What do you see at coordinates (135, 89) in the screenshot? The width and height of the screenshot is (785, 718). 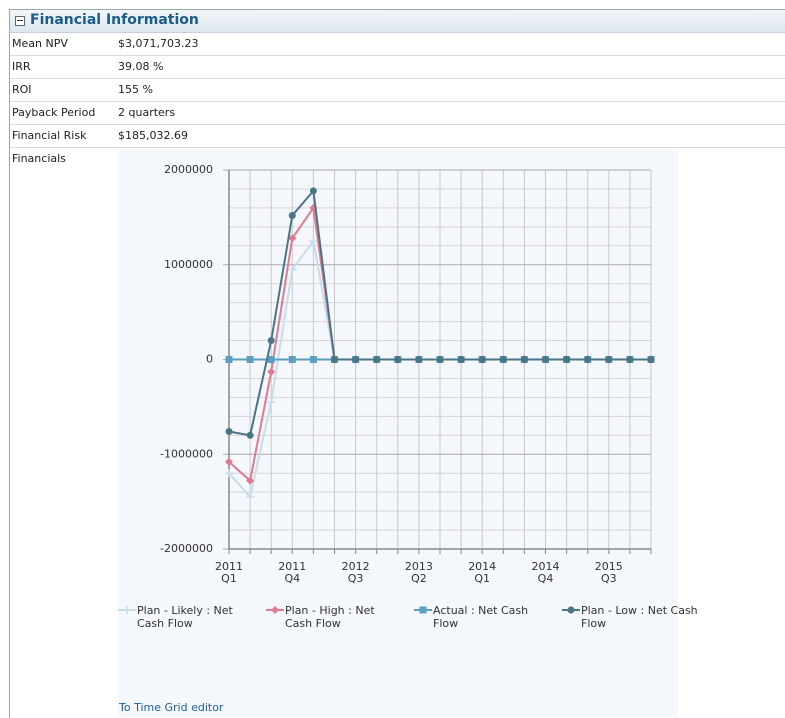 I see `row-value: 155 %` at bounding box center [135, 89].